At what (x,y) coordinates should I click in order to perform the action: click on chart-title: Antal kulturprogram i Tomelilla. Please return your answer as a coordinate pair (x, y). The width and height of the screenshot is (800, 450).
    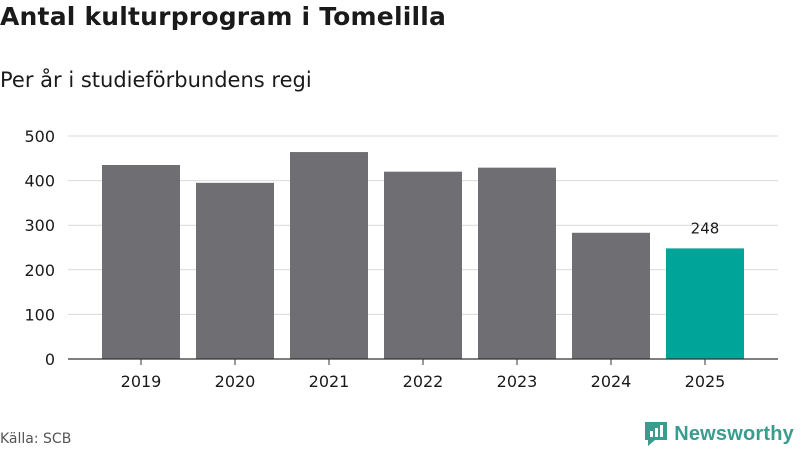
    Looking at the image, I should click on (223, 16).